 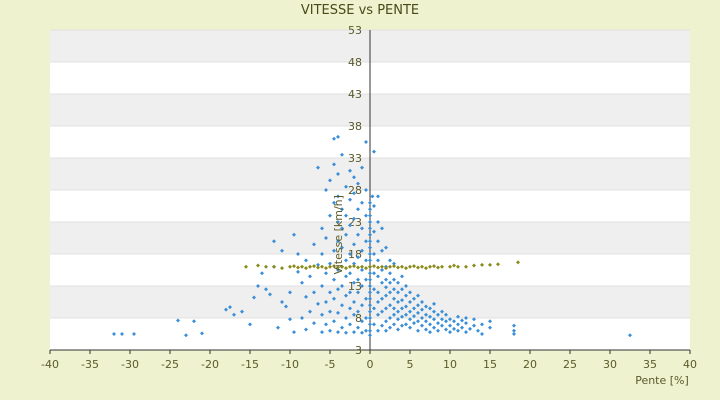 What do you see at coordinates (450, 364) in the screenshot?
I see `x-tick-label: 10` at bounding box center [450, 364].